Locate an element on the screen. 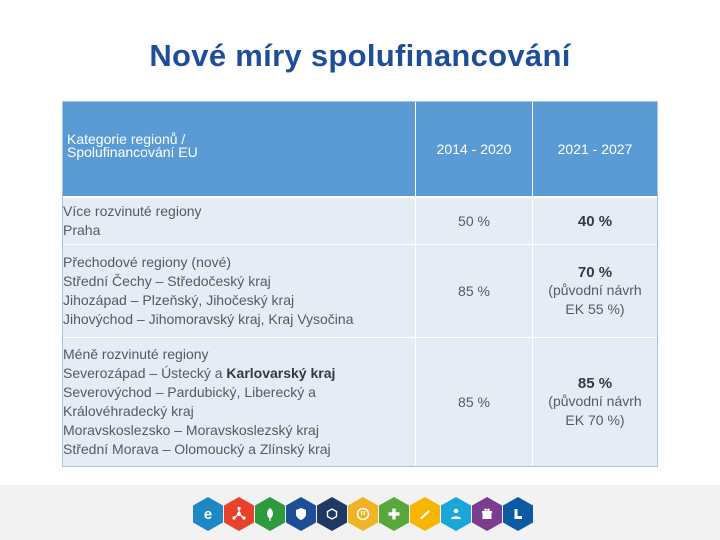 This screenshot has width=720, height=540. network-icon is located at coordinates (239, 514).